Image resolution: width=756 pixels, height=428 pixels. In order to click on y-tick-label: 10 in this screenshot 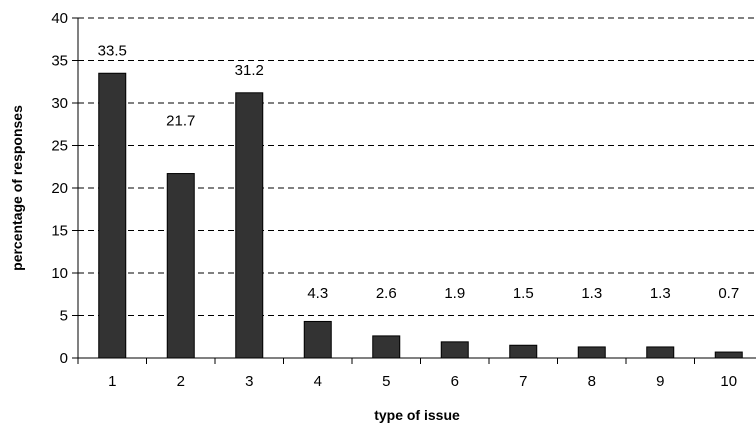, I will do `click(59, 273)`.